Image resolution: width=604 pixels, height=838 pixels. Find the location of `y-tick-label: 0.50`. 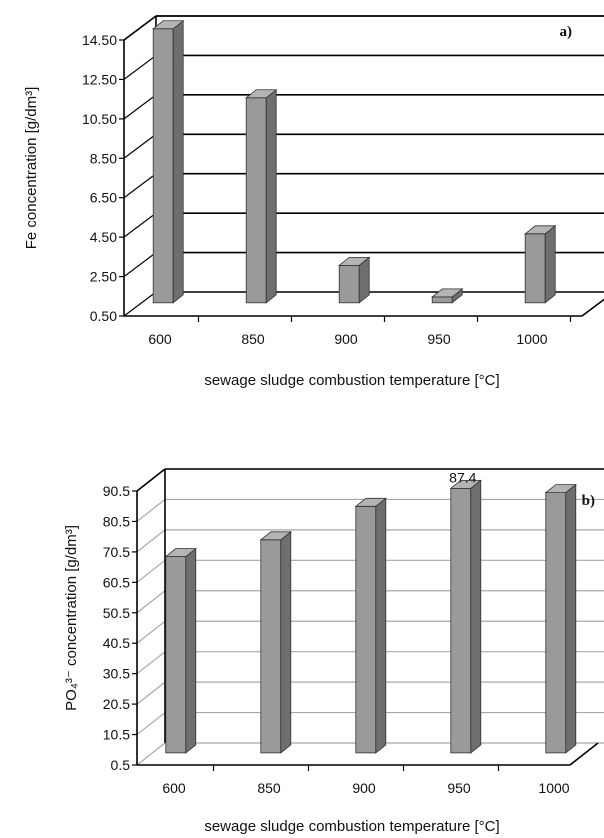

y-tick-label: 0.50 is located at coordinates (103, 316).